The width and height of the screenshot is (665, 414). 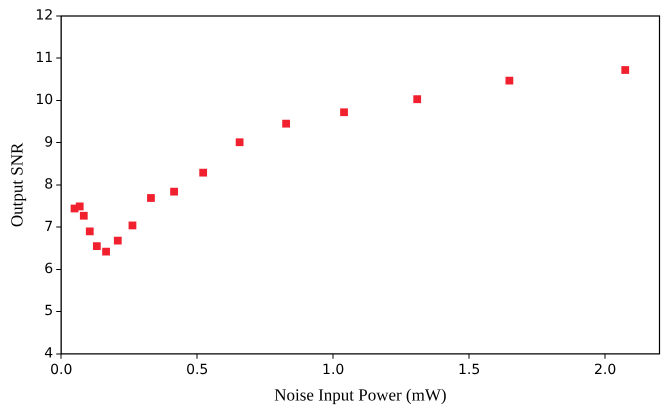 I want to click on y-tick-label: 5, so click(x=49, y=311).